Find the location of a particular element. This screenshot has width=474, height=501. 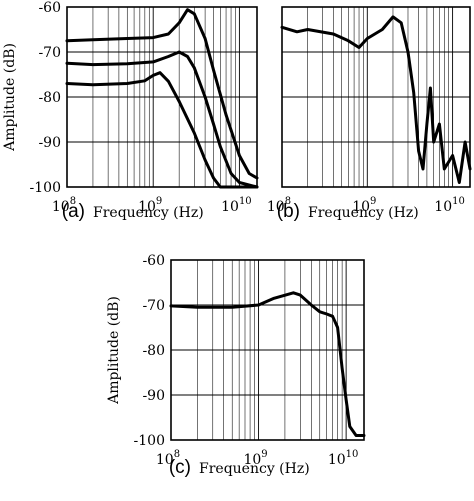

panel-label: (b) is located at coordinates (288, 211).